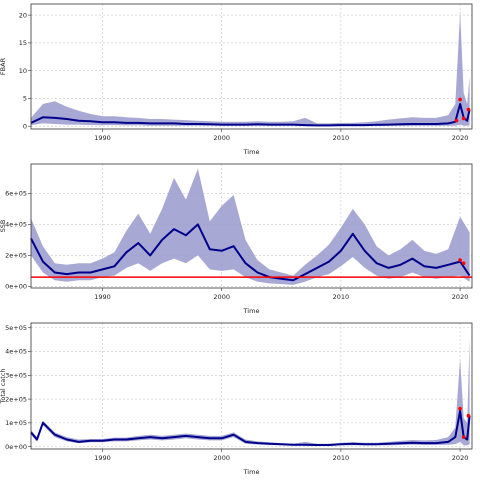  I want to click on catch-ytick-label-2: 2e+05, so click(16, 399).